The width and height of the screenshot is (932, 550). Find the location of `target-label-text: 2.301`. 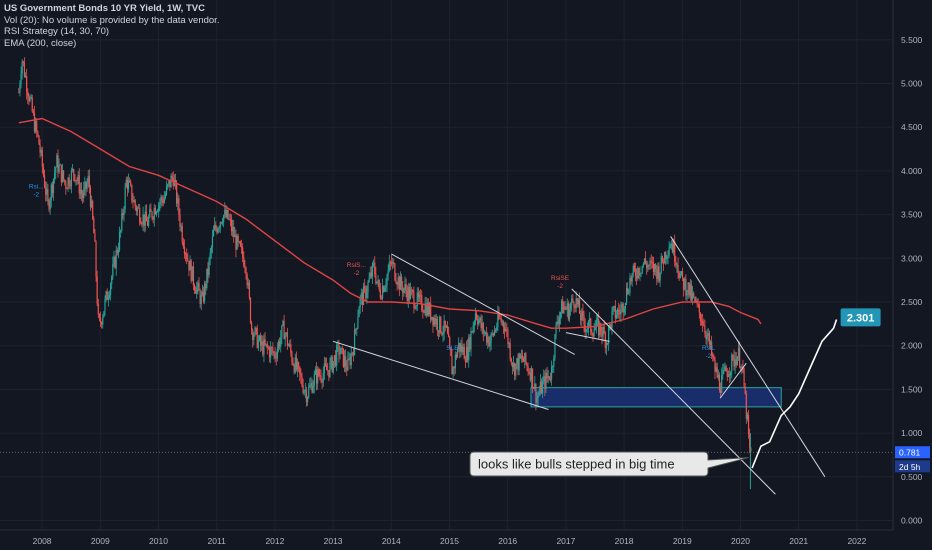

target-label-text: 2.301 is located at coordinates (861, 318).